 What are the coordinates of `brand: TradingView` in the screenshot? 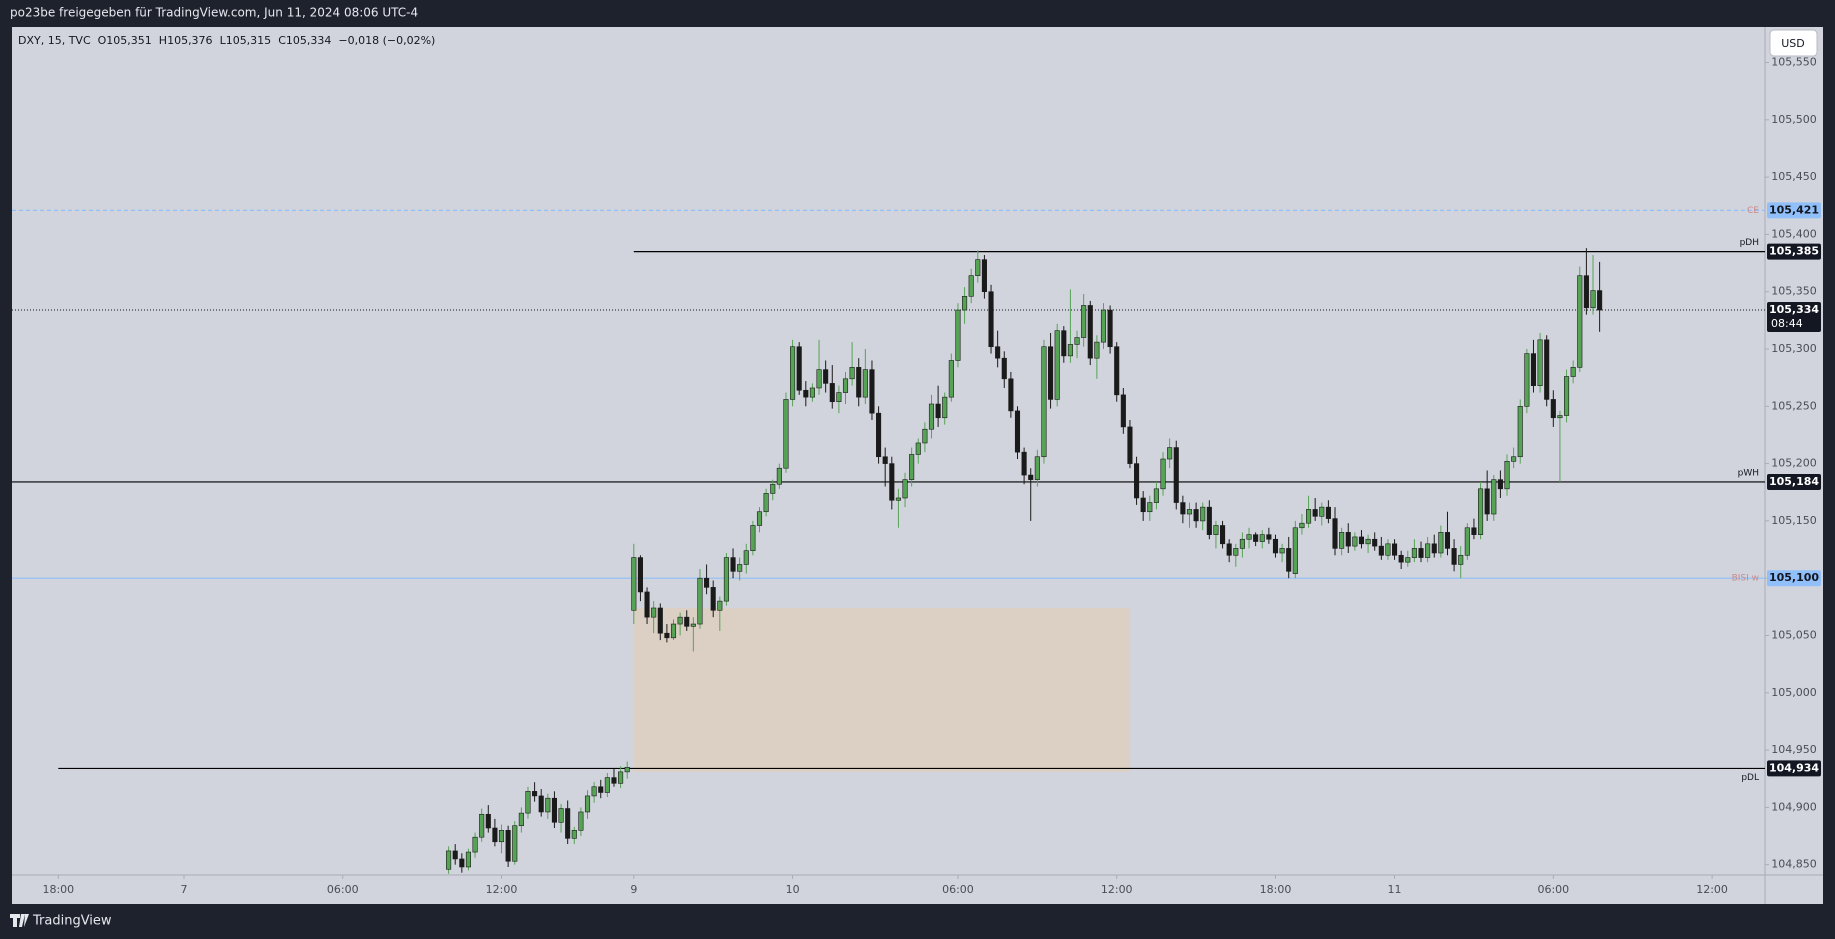 It's located at (61, 921).